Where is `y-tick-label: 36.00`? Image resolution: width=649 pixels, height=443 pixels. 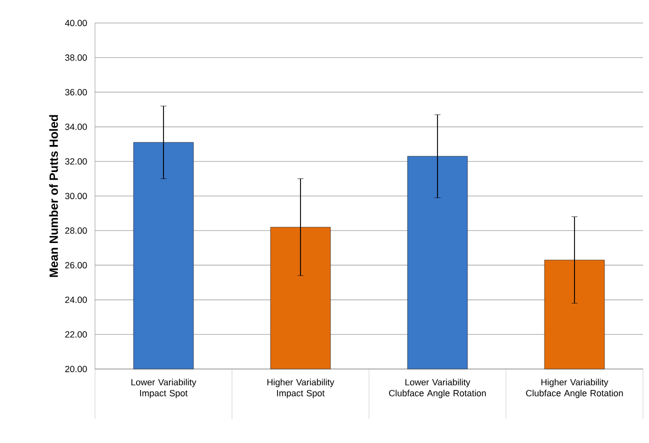
y-tick-label: 36.00 is located at coordinates (76, 92).